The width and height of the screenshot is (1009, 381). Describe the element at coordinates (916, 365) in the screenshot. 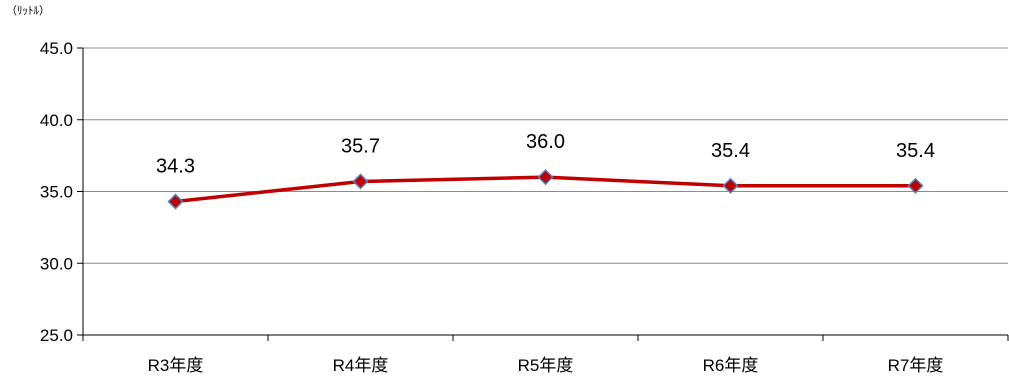

I see `x-tick-label: R7年度` at that location.